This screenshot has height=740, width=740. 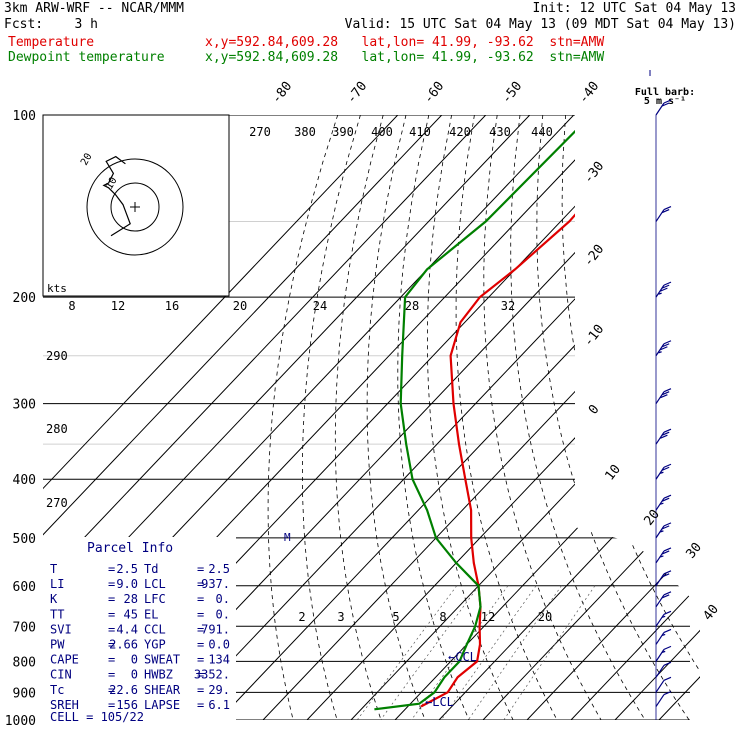 What do you see at coordinates (200, 629) in the screenshot?
I see `parcel-eq2-4: =` at bounding box center [200, 629].